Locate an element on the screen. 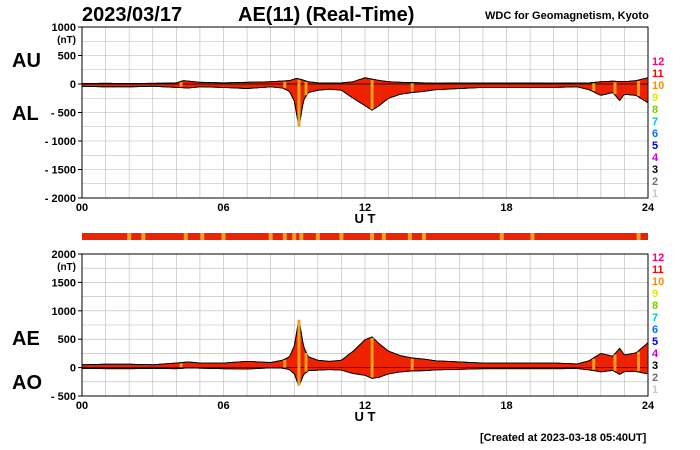 The image size is (700, 450). y-tick-label: - 1000 is located at coordinates (60, 142).